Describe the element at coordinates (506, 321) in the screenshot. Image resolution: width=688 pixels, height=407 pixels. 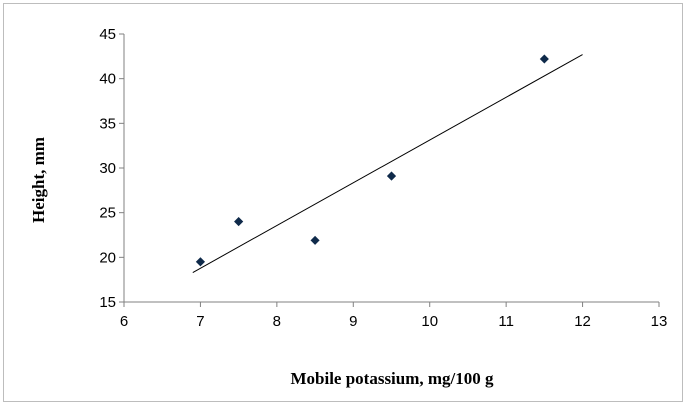
I see `x-tick-label: 11` at that location.